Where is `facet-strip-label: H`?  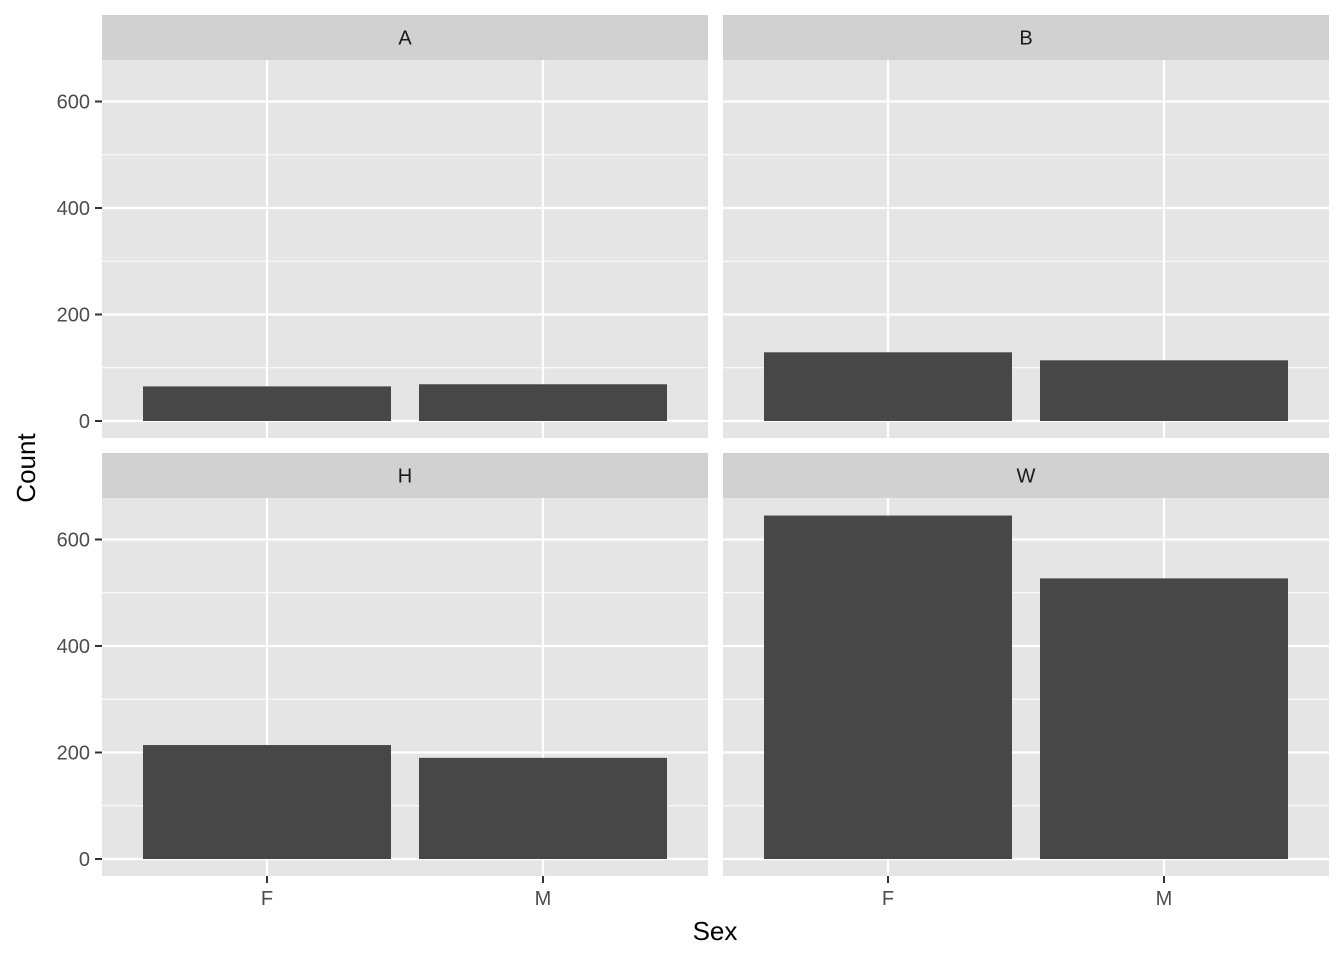
facet-strip-label: H is located at coordinates (405, 477).